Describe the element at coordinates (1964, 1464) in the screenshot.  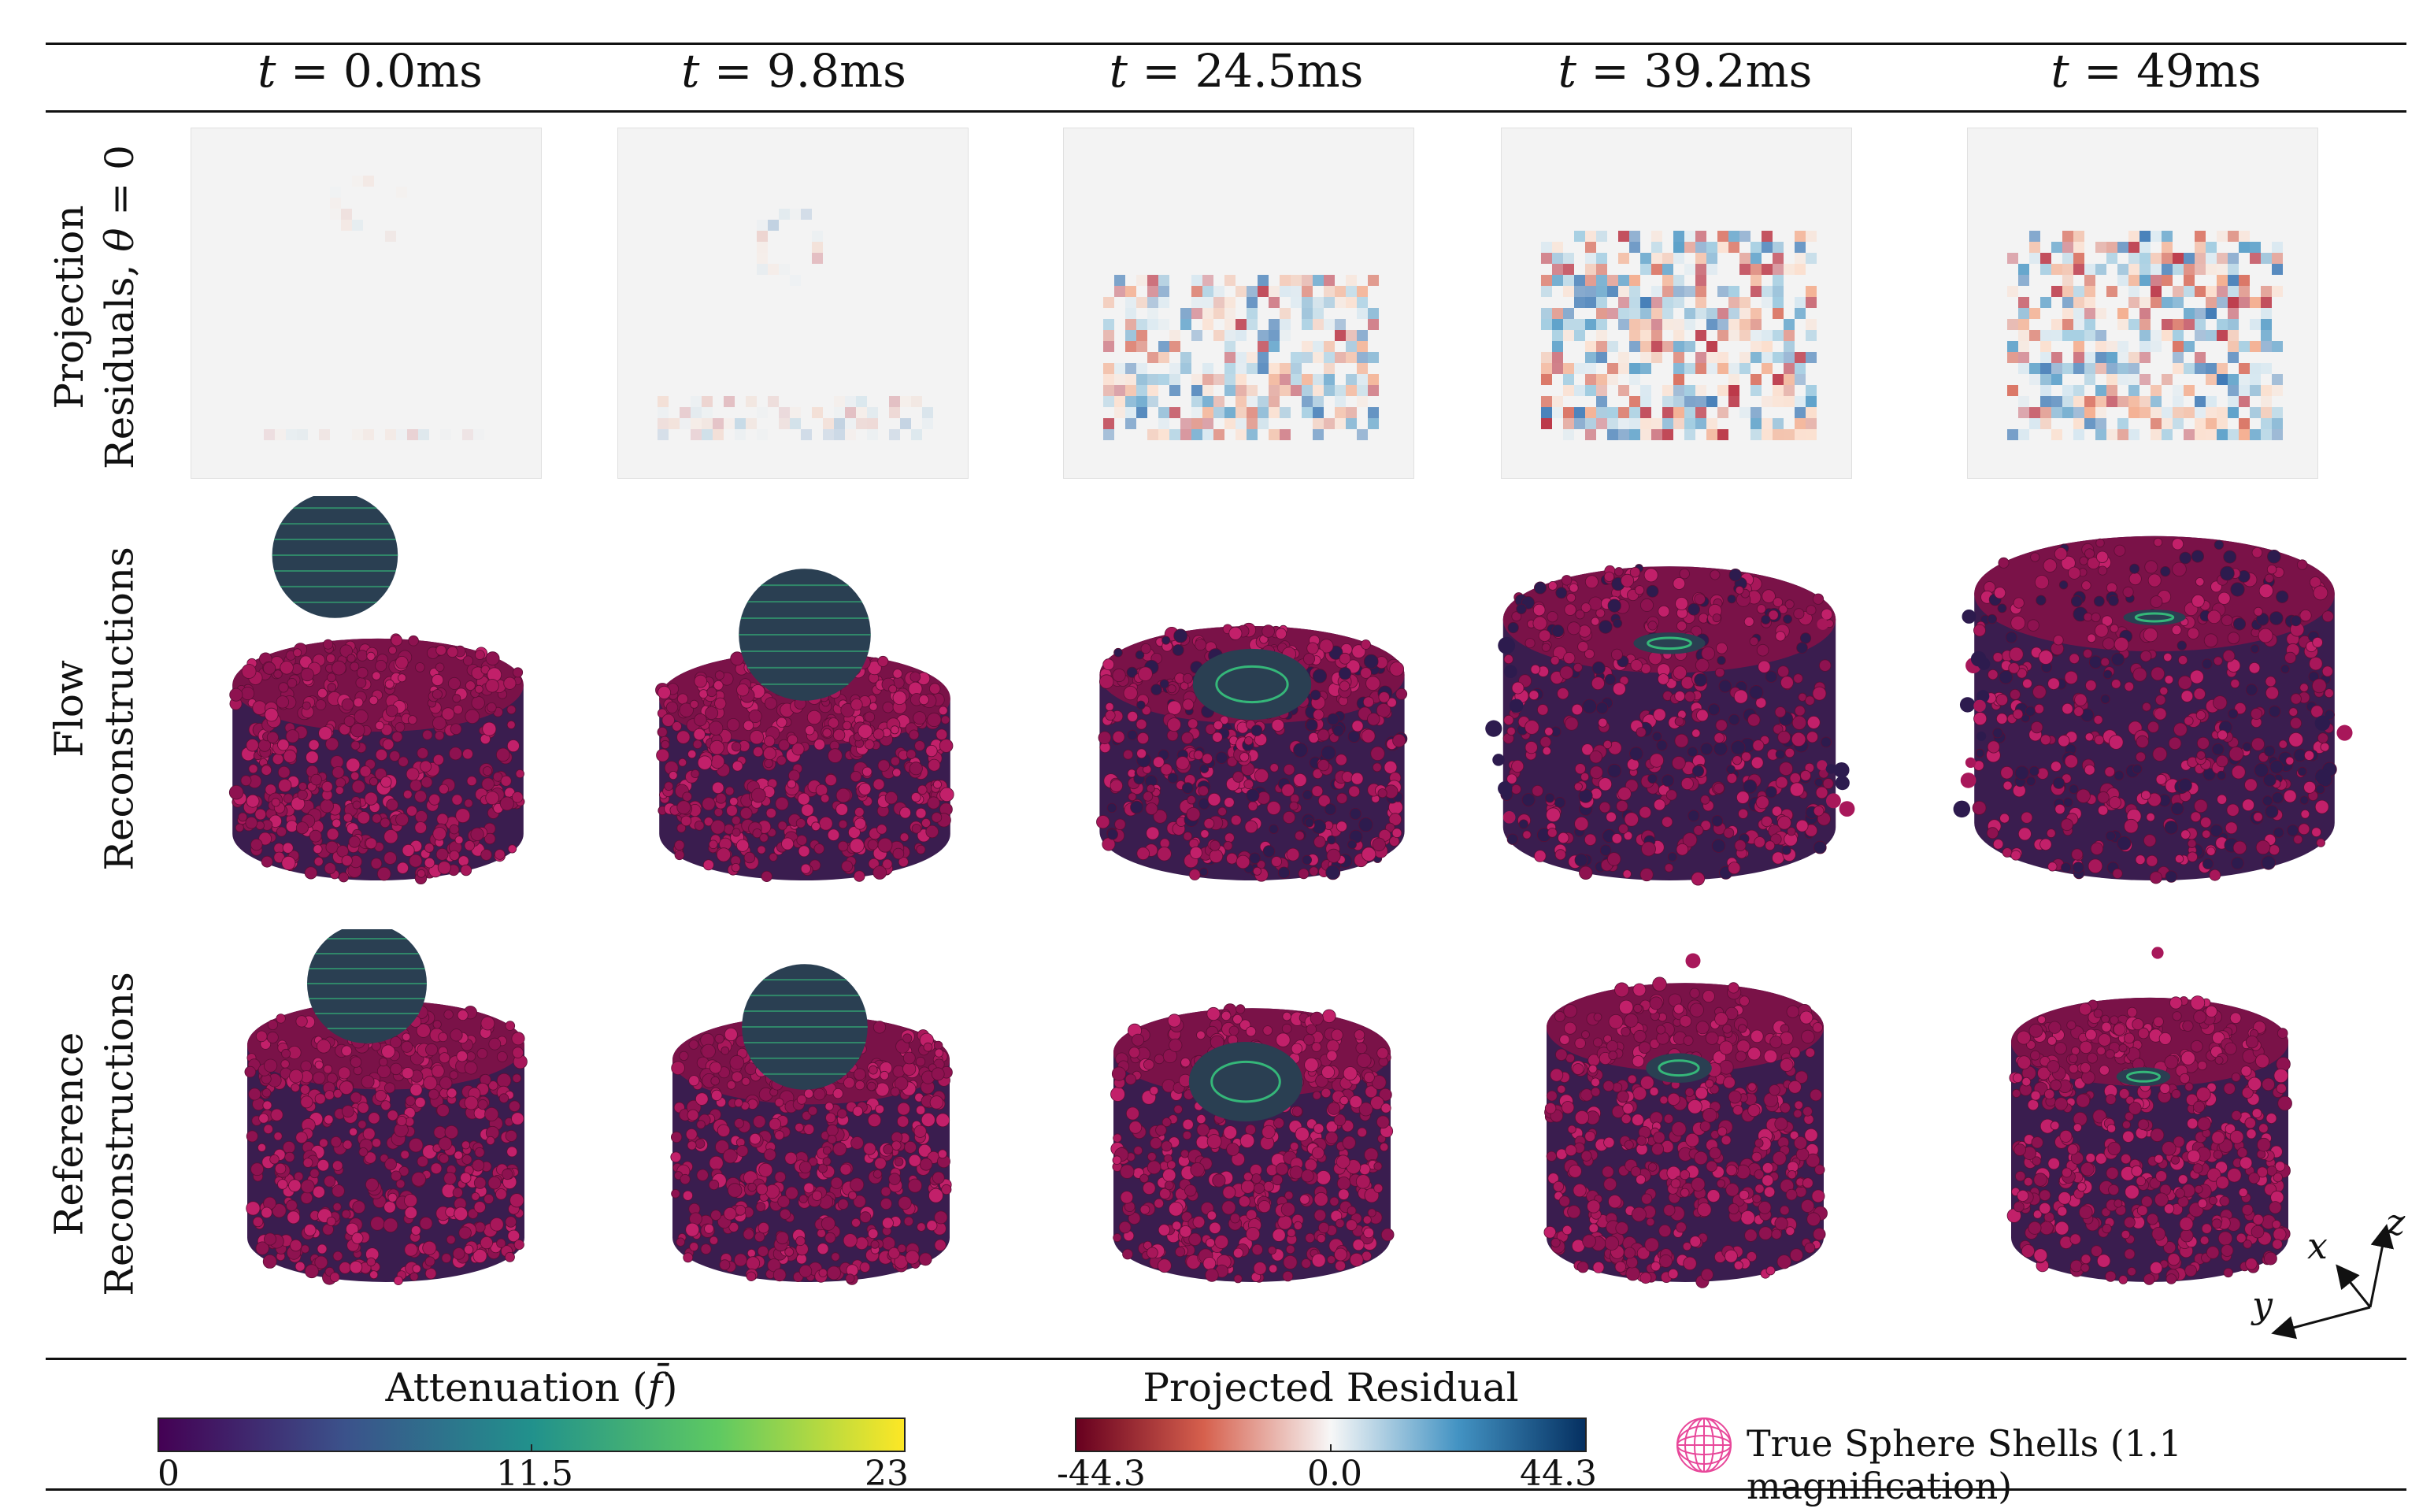
I see `sphere-shell-legend-label: True Sphere Shells (1.1 magnification)` at that location.